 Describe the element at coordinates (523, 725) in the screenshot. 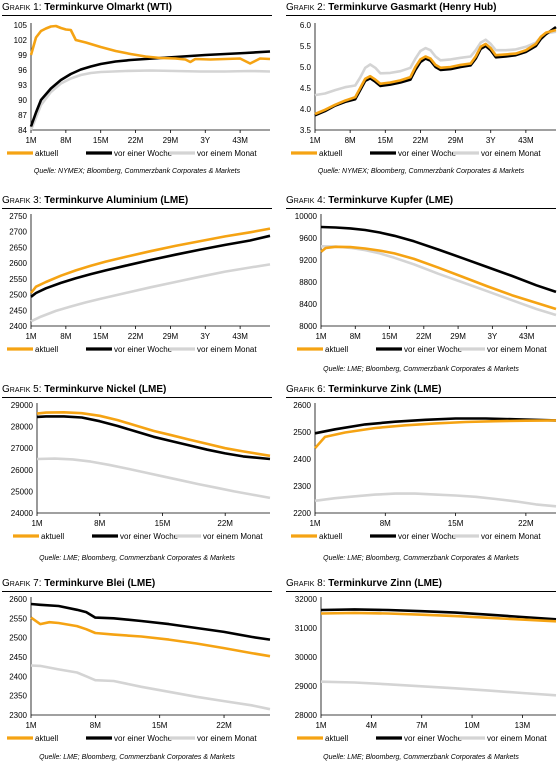

I see `x-tick-label: 13M` at that location.